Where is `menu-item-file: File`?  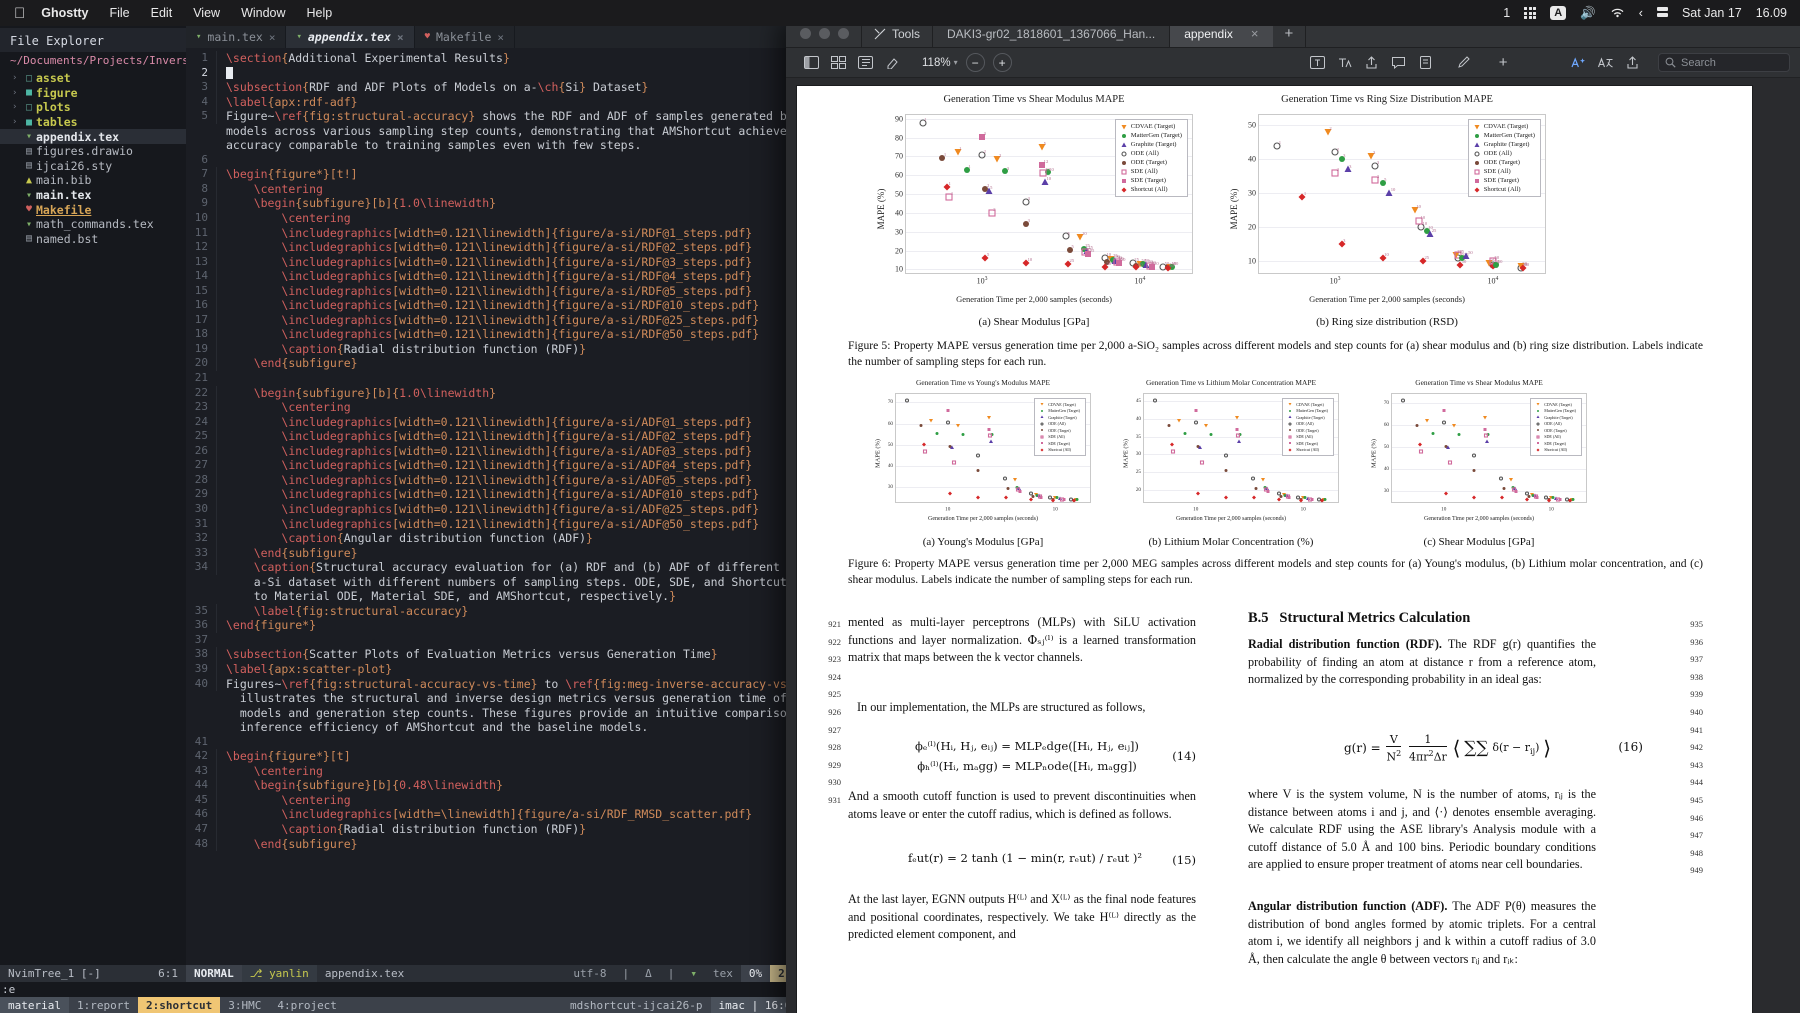 menu-item-file: File is located at coordinates (113, 13).